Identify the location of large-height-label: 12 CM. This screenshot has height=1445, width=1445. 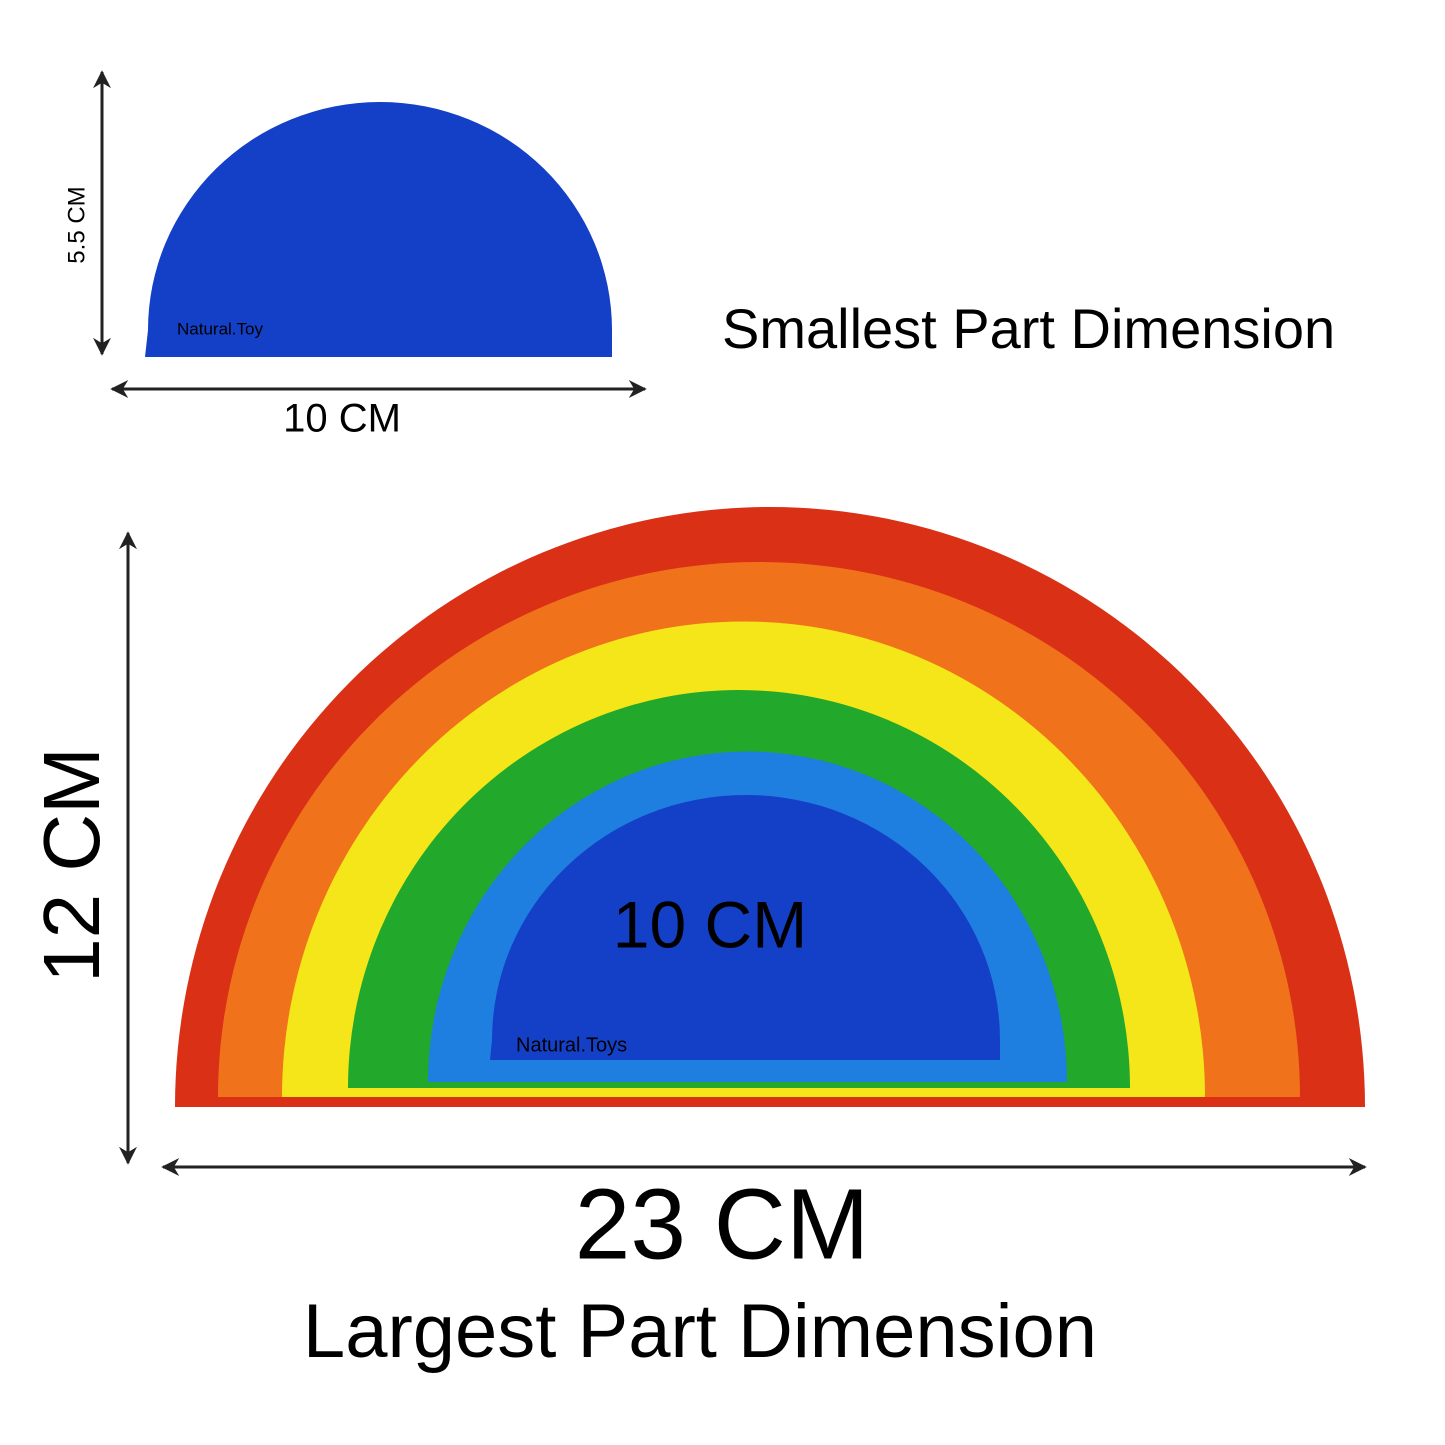
(71, 865).